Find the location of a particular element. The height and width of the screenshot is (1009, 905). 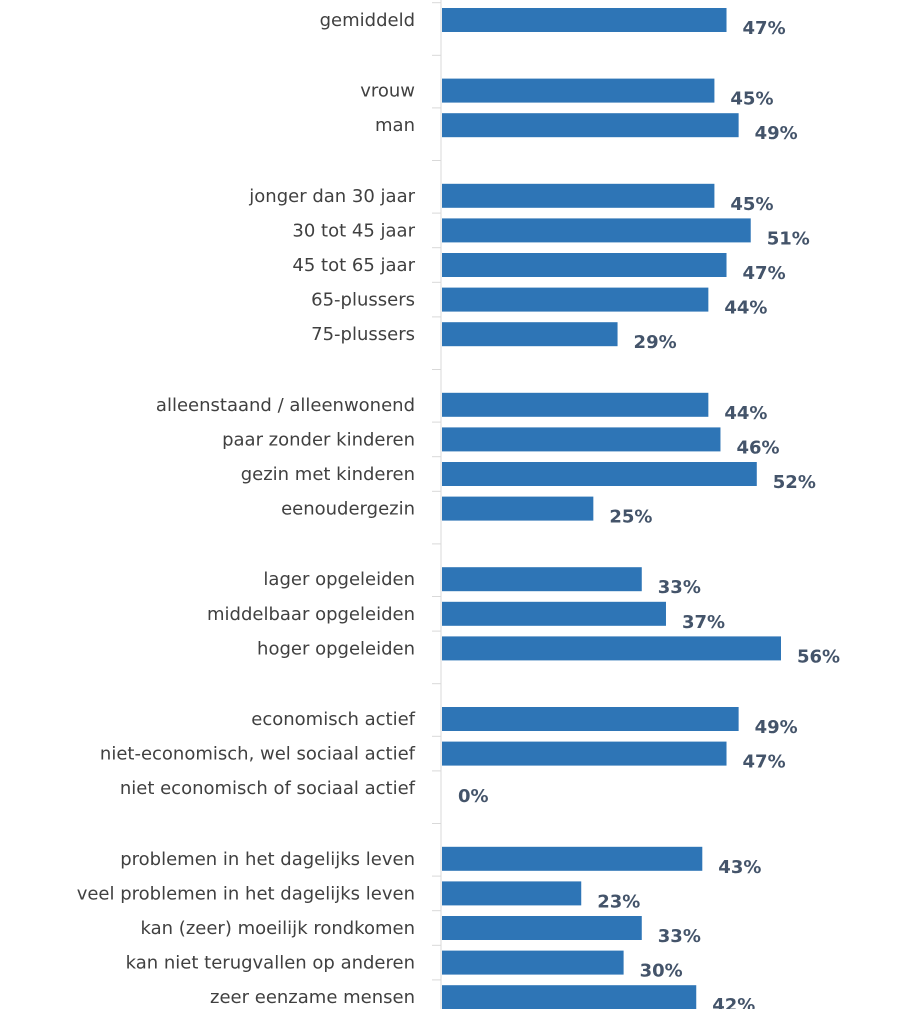

category-label: veel problemen in het dagelijks leven is located at coordinates (246, 893).